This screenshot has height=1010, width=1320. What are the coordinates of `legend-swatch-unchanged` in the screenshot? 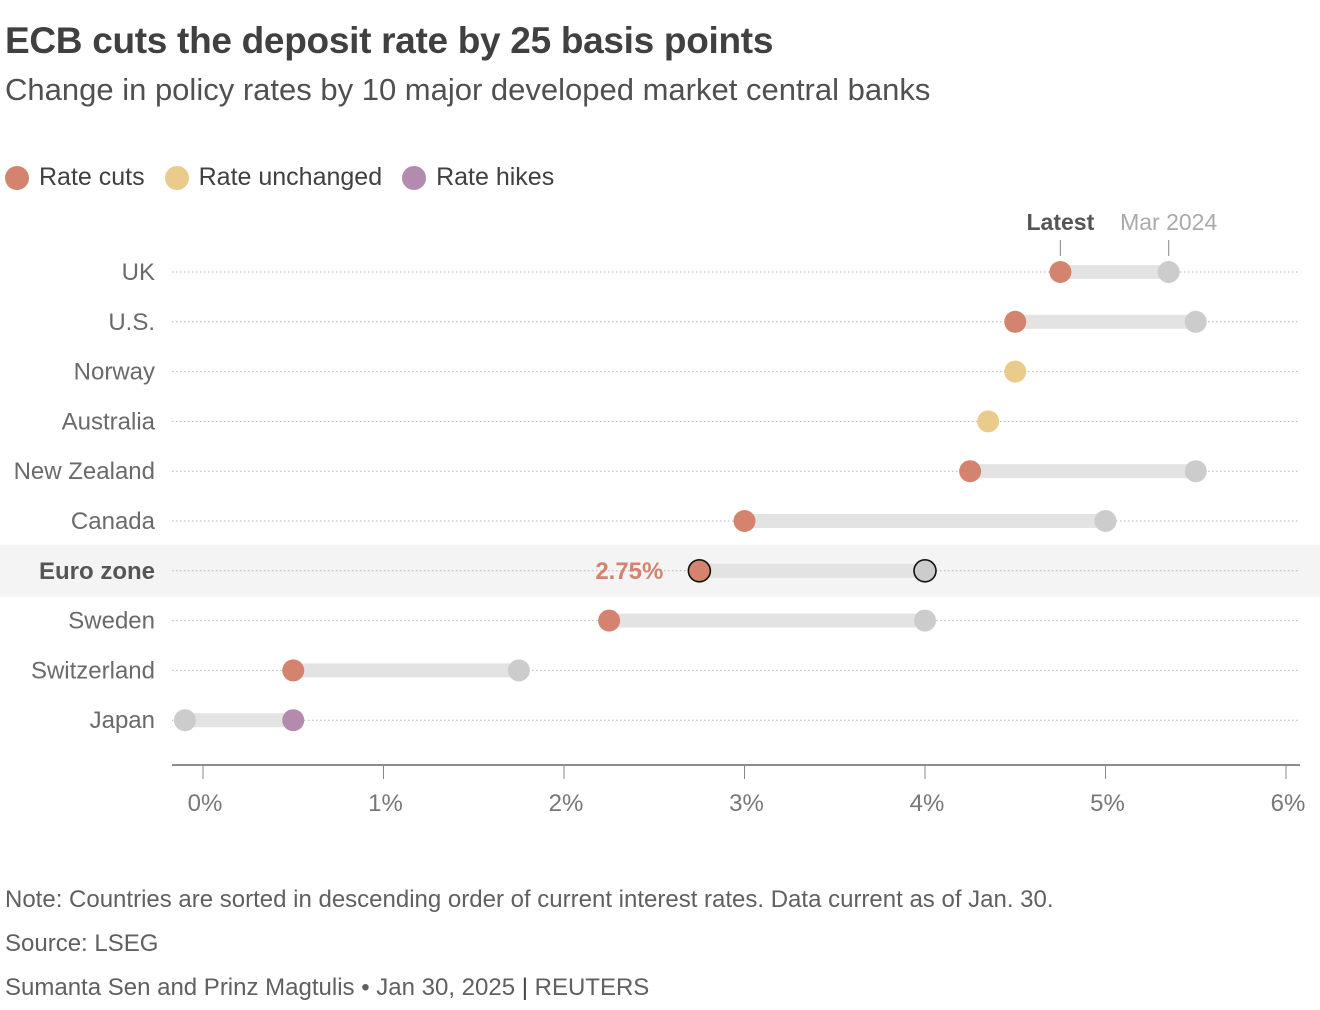 It's located at (176, 177).